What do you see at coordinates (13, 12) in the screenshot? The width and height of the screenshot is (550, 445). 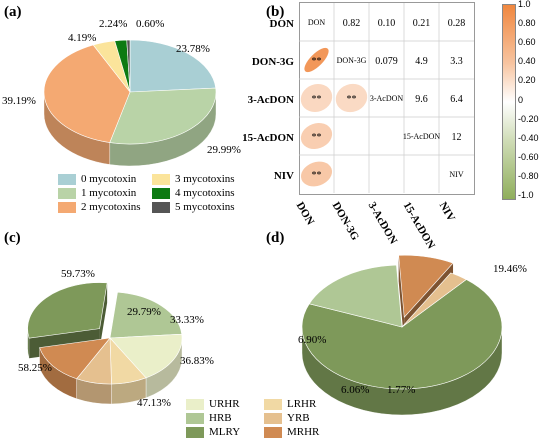 I see `panel-label-a: (a)` at bounding box center [13, 12].